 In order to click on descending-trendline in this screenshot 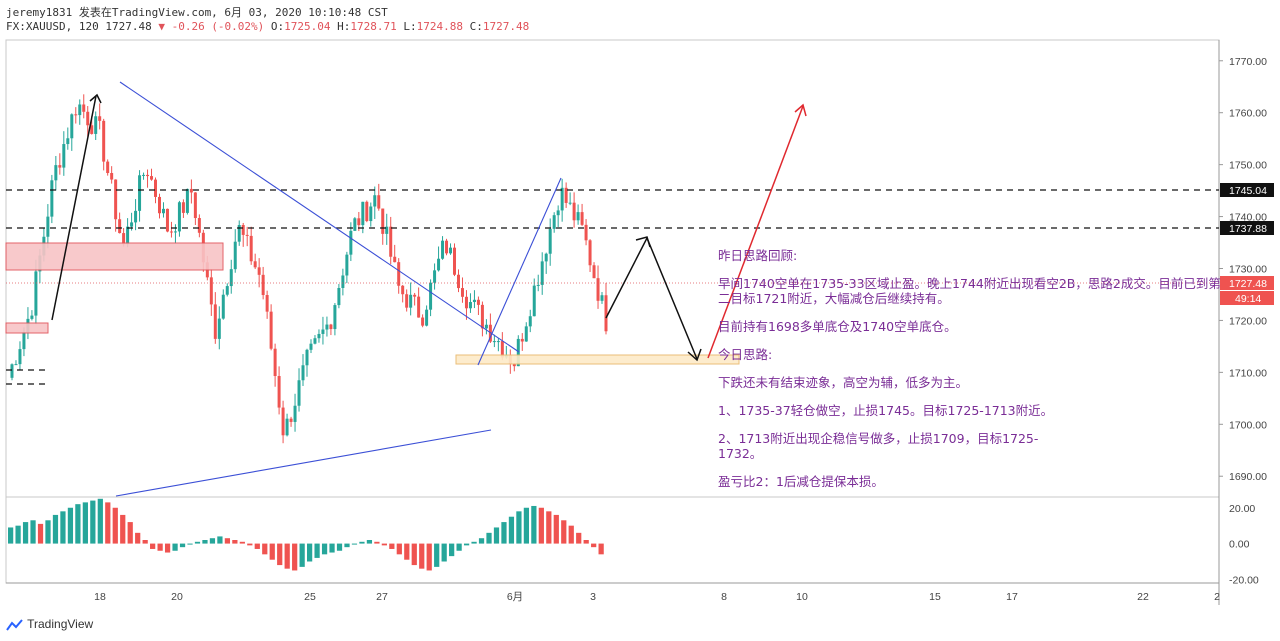, I will do `click(319, 217)`.